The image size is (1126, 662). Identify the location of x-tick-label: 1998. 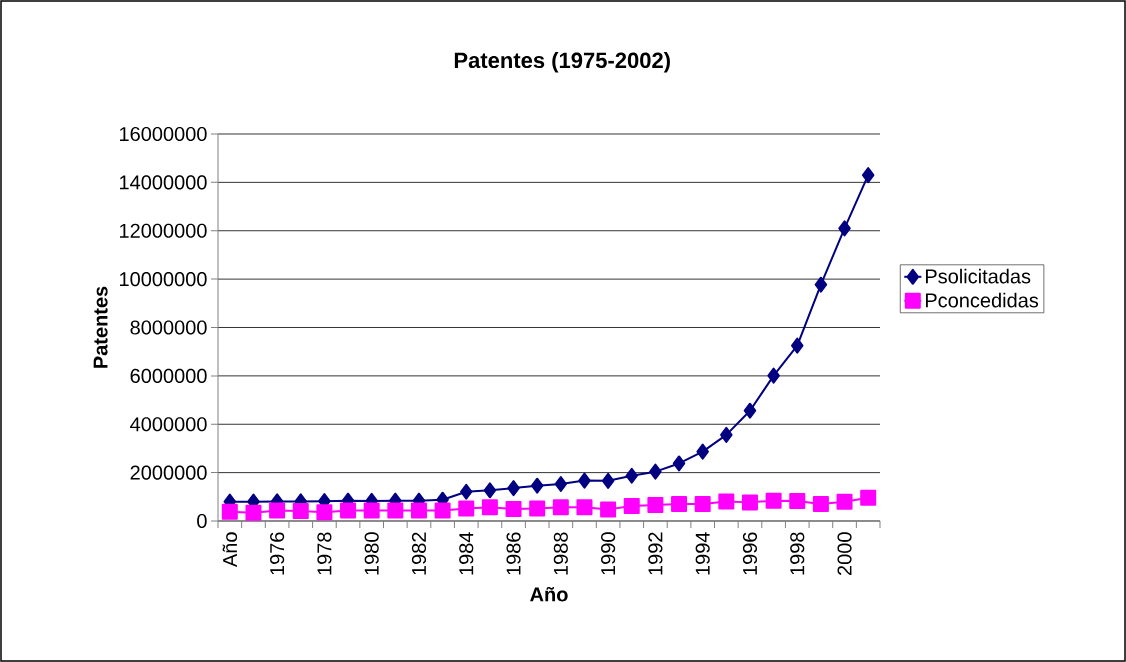
(797, 553).